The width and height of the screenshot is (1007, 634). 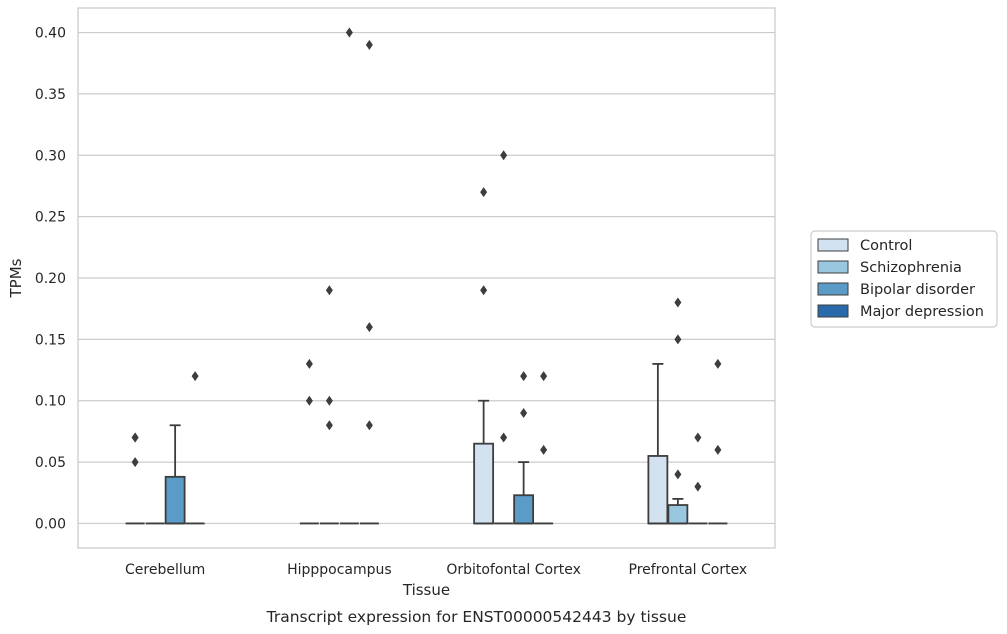 I want to click on legend-label: Bipolar disorder, so click(x=917, y=290).